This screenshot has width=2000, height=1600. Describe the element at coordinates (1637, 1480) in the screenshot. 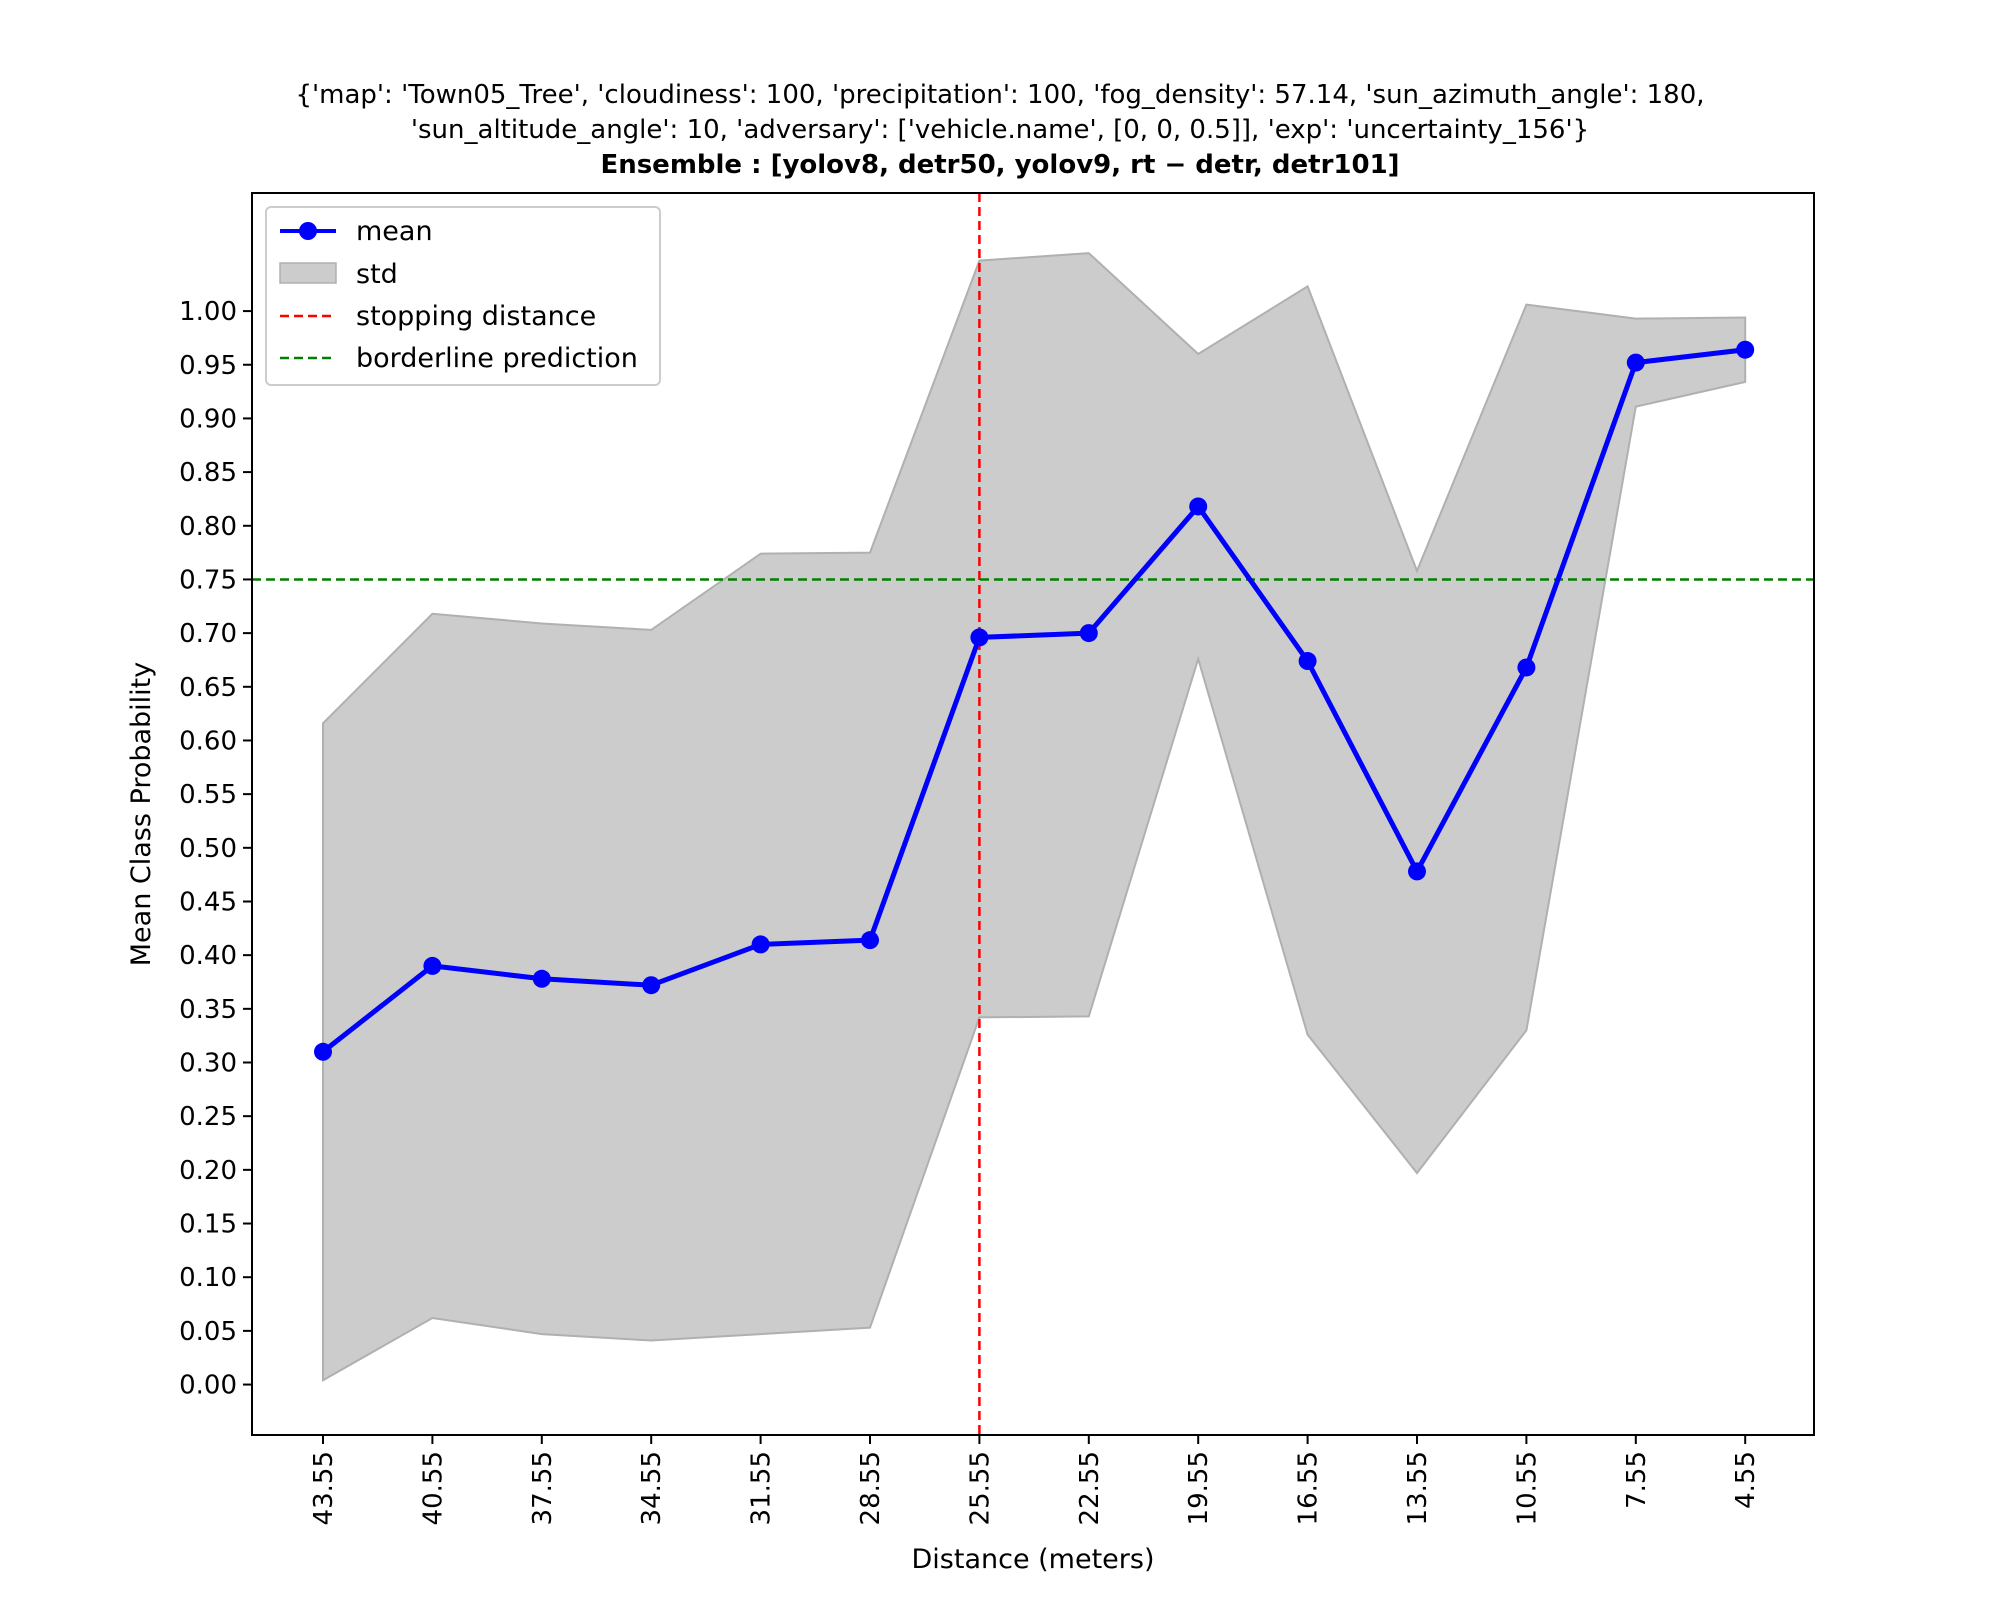

I see `x-tick-label: 7.55` at that location.